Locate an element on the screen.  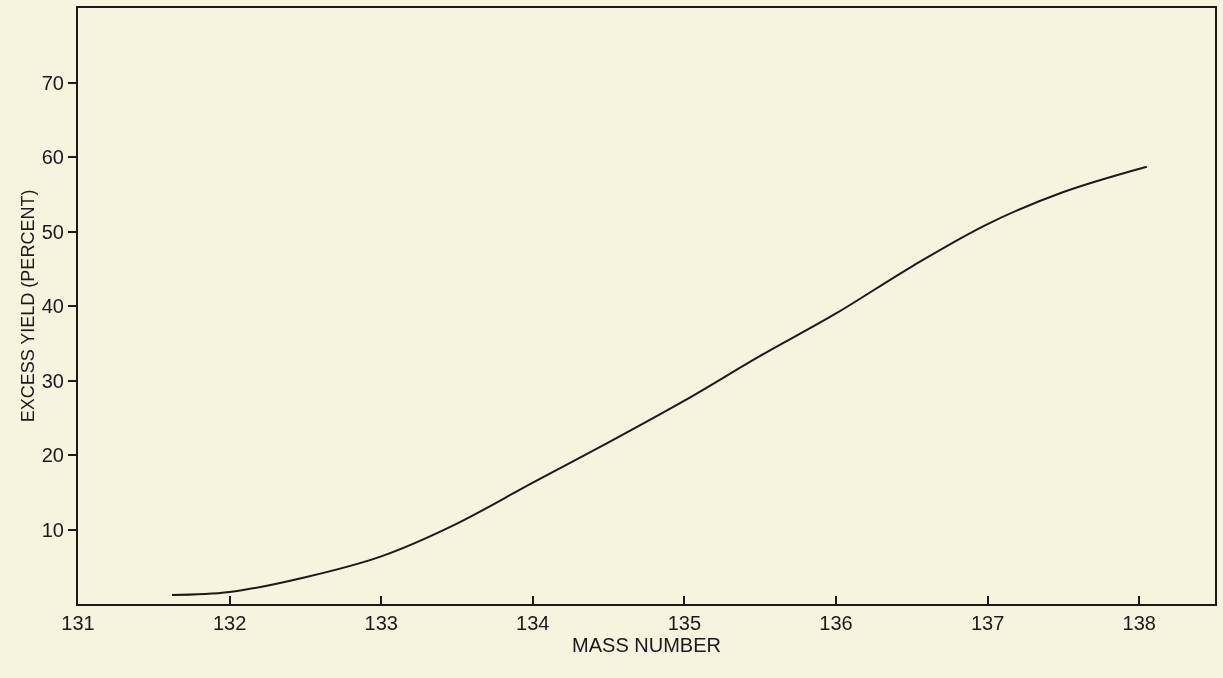
y-tick-label: 20 is located at coordinates (52, 455).